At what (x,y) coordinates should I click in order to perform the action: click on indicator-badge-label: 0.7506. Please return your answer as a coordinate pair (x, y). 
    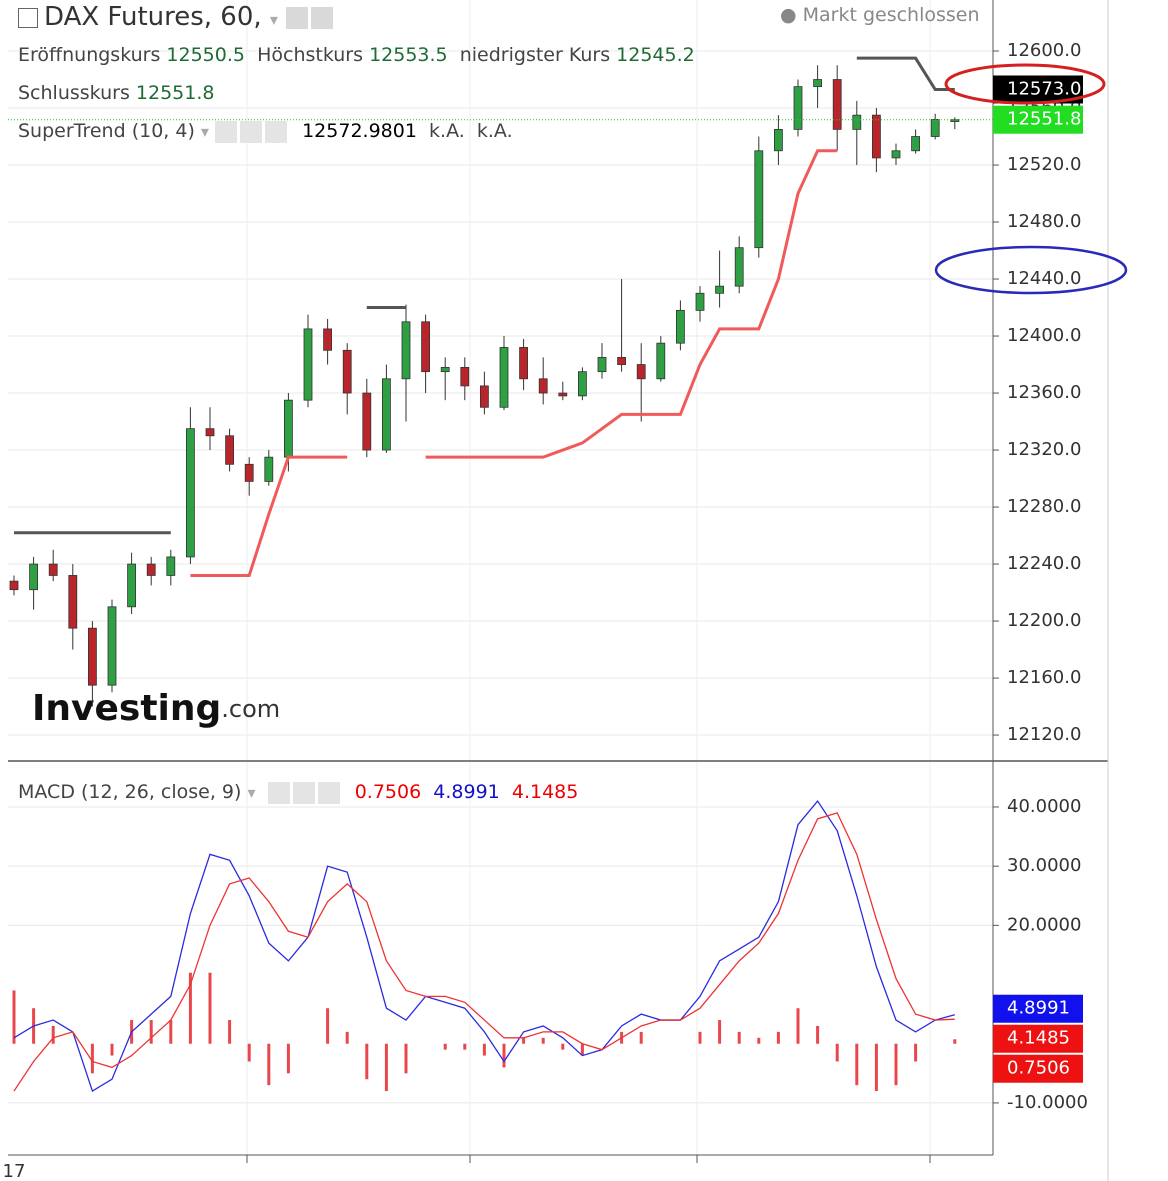
    Looking at the image, I should click on (1038, 1068).